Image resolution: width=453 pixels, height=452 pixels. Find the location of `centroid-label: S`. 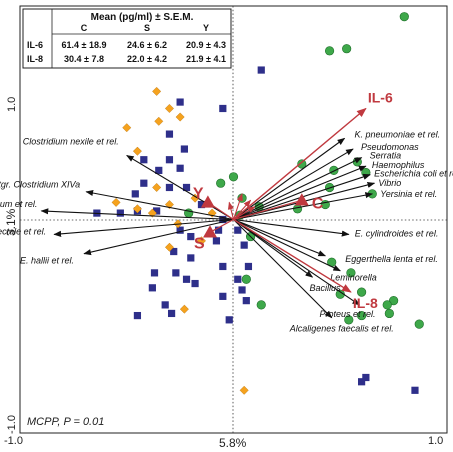

centroid-label: S is located at coordinates (199, 243).